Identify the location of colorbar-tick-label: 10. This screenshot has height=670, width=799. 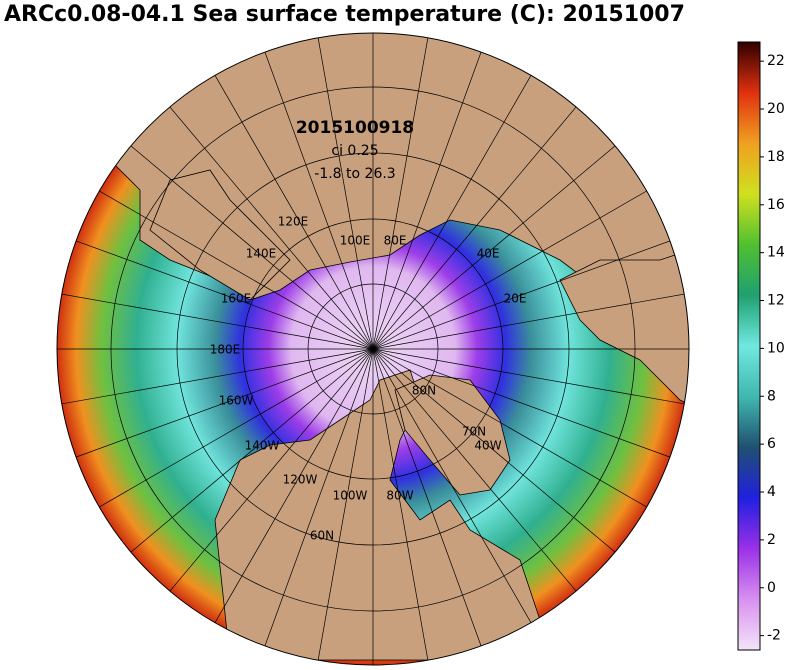
(776, 348).